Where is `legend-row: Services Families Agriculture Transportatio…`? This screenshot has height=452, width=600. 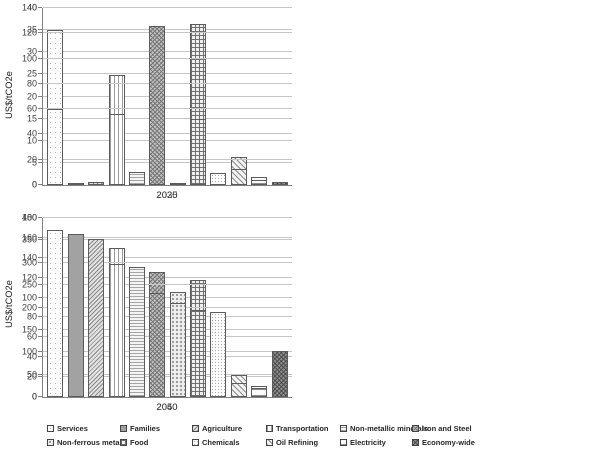
legend-row: Services Families Agriculture Transportatio… is located at coordinates (323, 428).